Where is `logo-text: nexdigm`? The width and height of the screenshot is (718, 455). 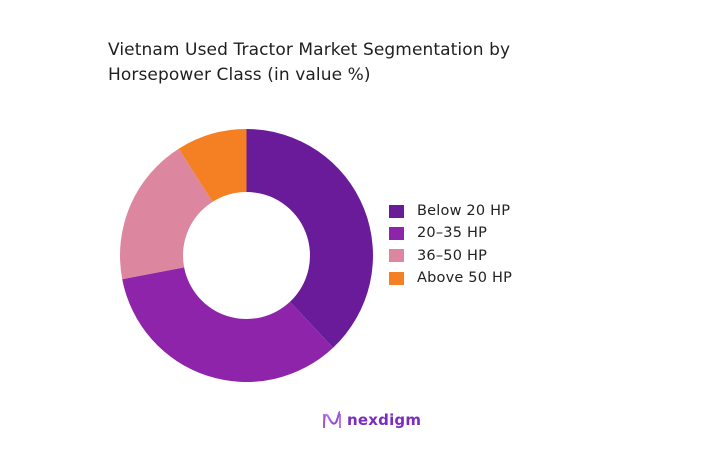
logo-text: nexdigm is located at coordinates (384, 420).